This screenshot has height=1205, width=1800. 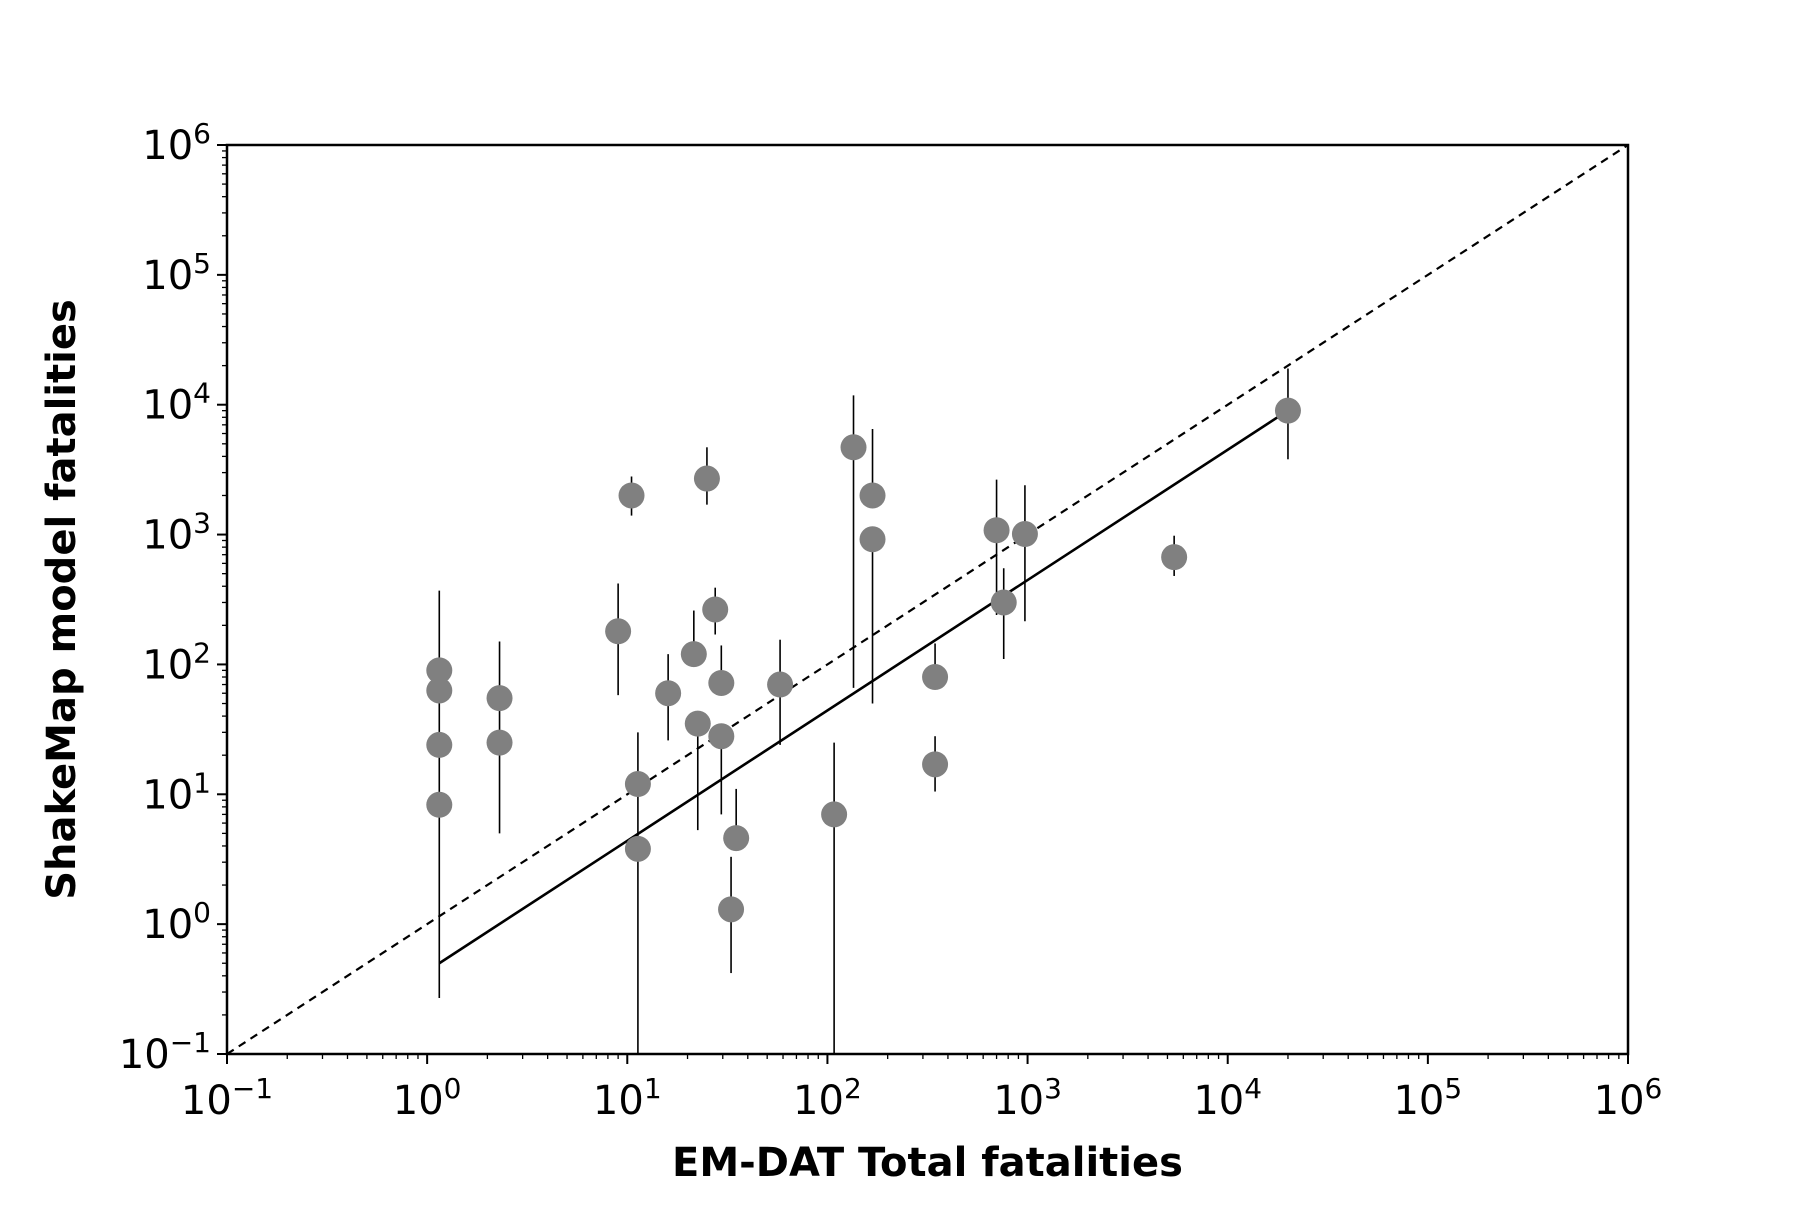 I want to click on y-tick-label-6: 10⁵, so click(x=176, y=273).